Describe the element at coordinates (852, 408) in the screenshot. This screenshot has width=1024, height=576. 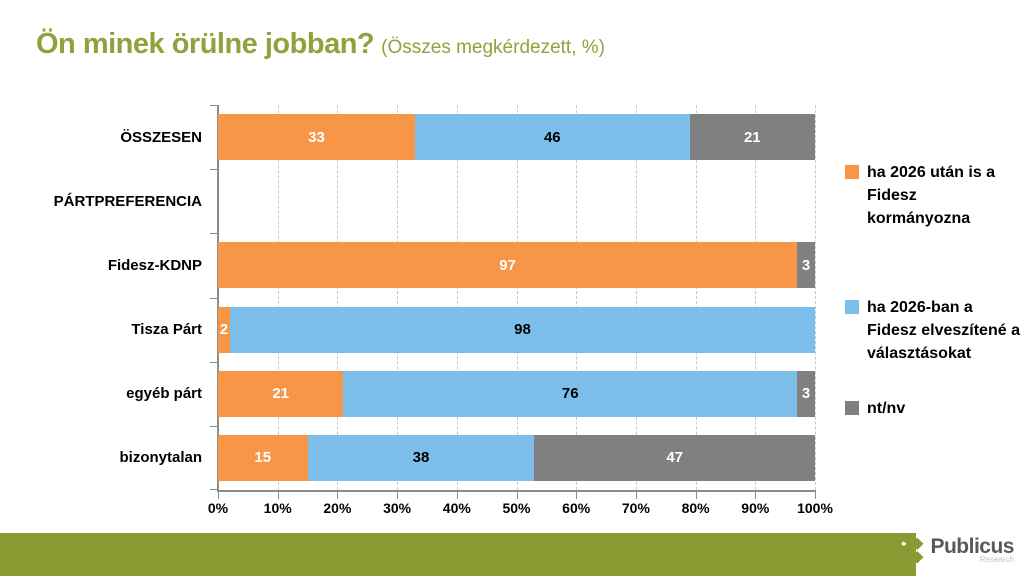
I see `legend-swatch-gray-icon` at that location.